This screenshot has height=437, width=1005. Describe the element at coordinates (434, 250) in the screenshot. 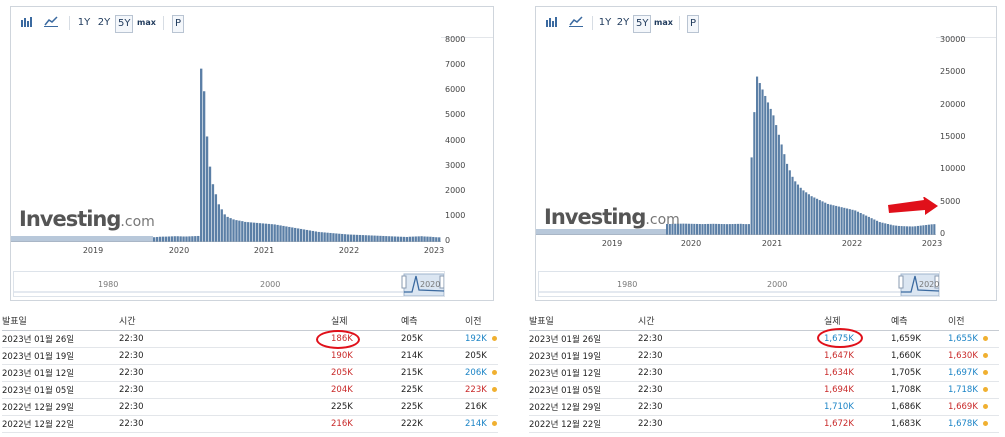

I see `x-tick-label: 2023` at that location.